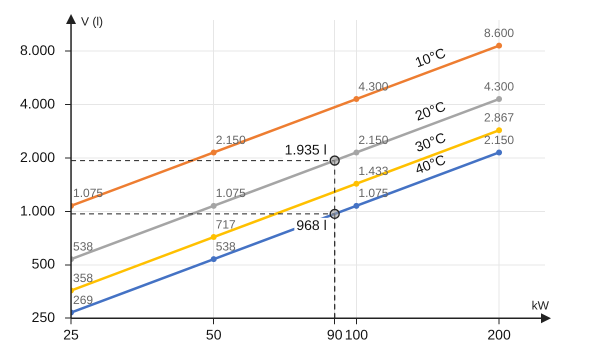  I want to click on data-label: 358, so click(83, 277).